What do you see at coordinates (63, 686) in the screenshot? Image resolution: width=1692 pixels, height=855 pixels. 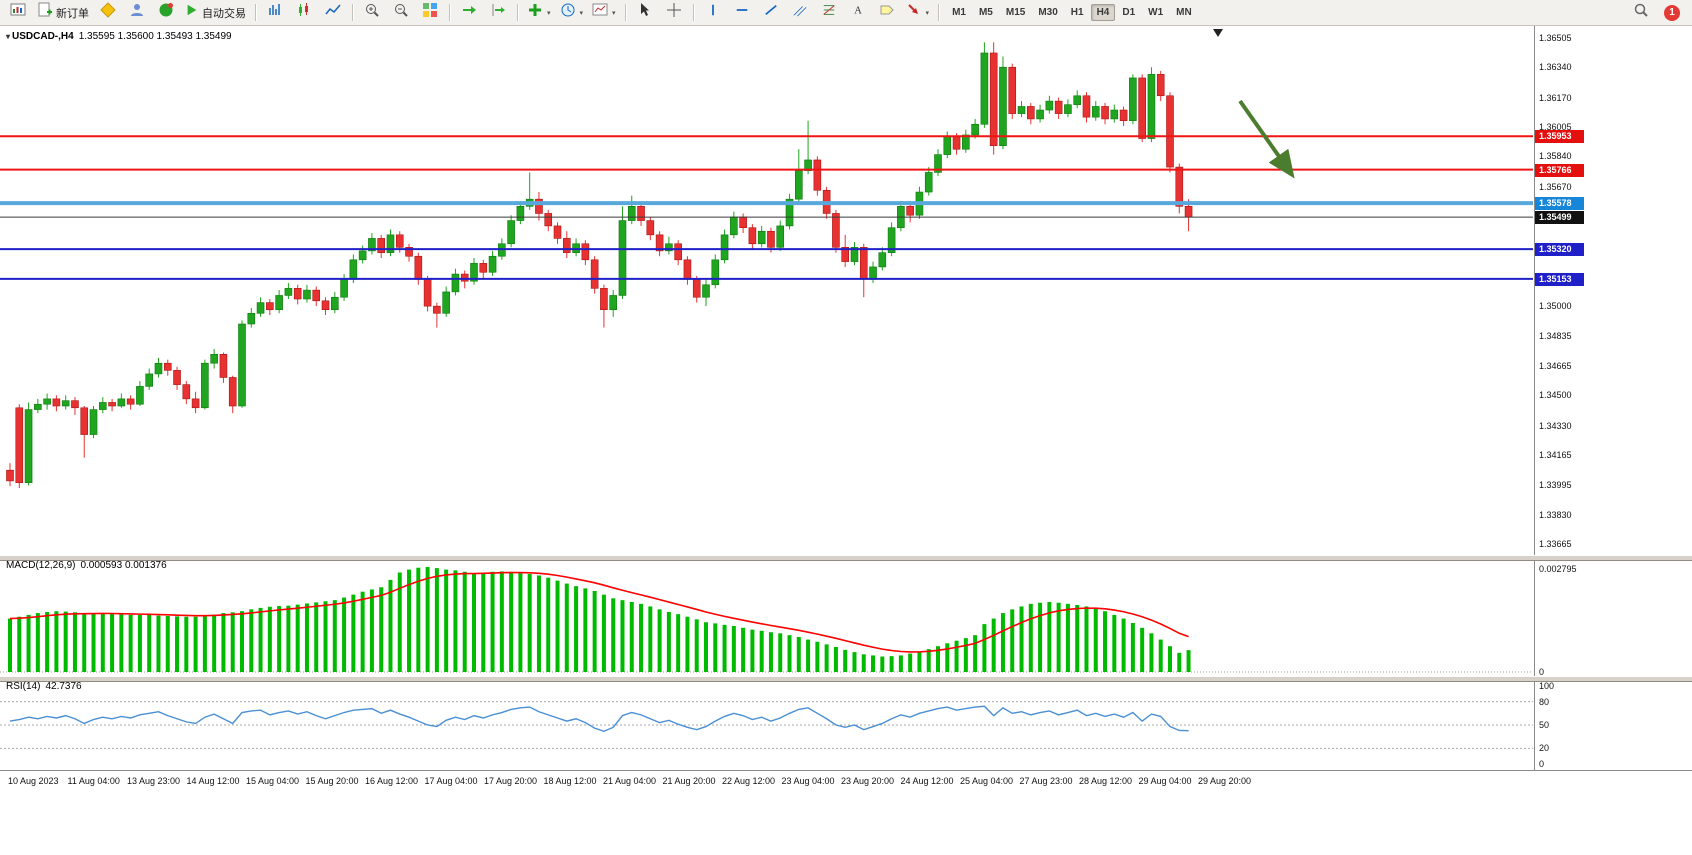 I see `rsi-value: 42.7376` at bounding box center [63, 686].